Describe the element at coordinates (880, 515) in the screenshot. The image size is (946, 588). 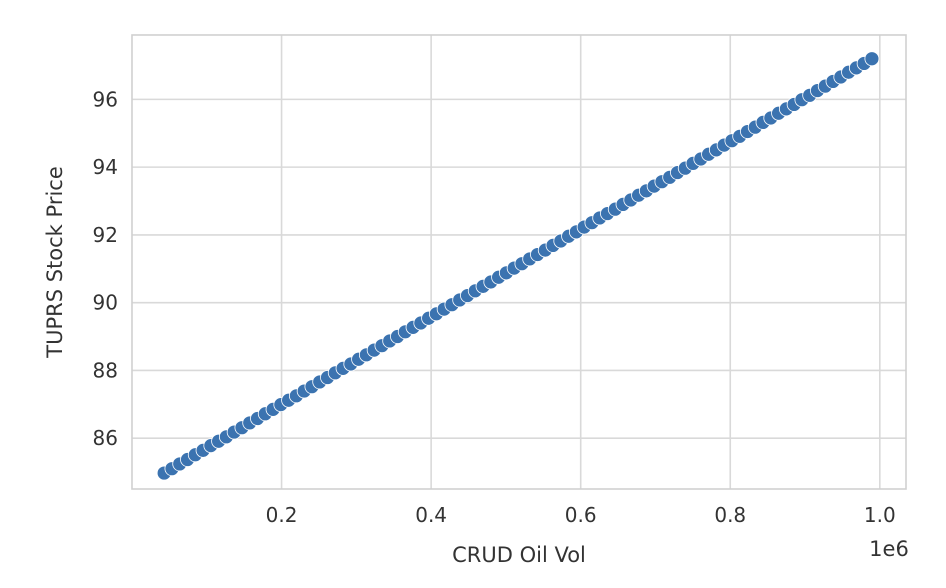
I see `x-tick-label: 1.0` at that location.